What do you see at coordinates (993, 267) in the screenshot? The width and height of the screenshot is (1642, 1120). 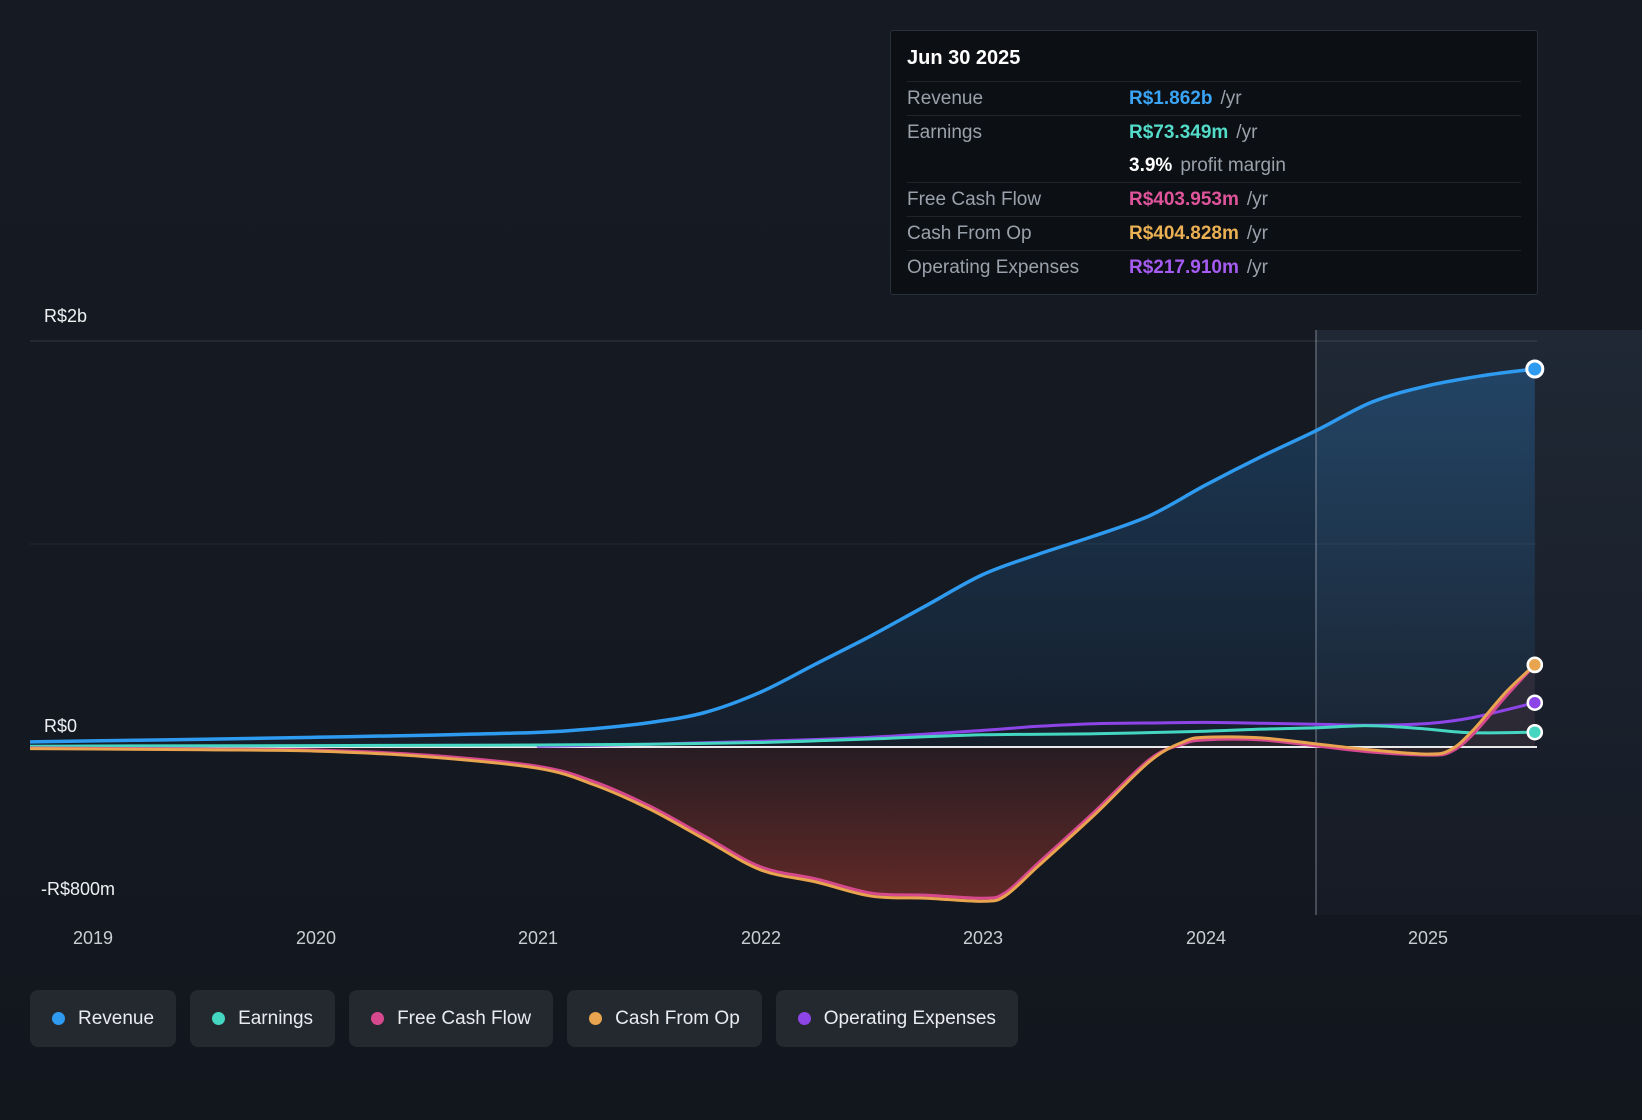 I see `tooltip-label: Operating Expenses` at bounding box center [993, 267].